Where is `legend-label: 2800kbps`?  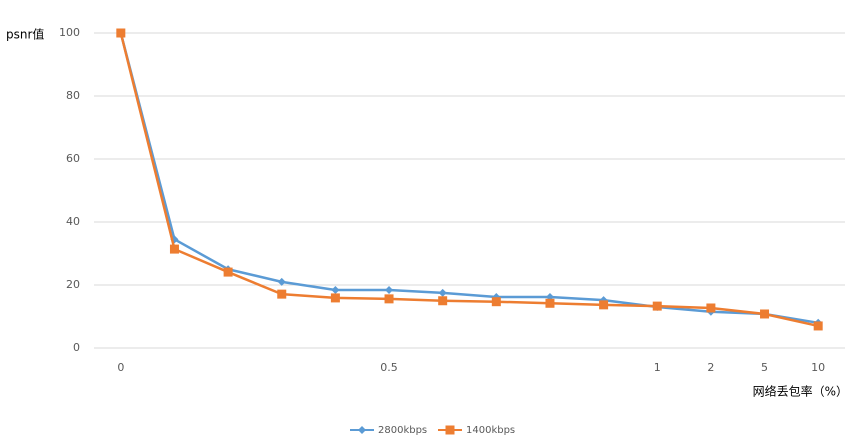 legend-label: 2800kbps is located at coordinates (402, 430).